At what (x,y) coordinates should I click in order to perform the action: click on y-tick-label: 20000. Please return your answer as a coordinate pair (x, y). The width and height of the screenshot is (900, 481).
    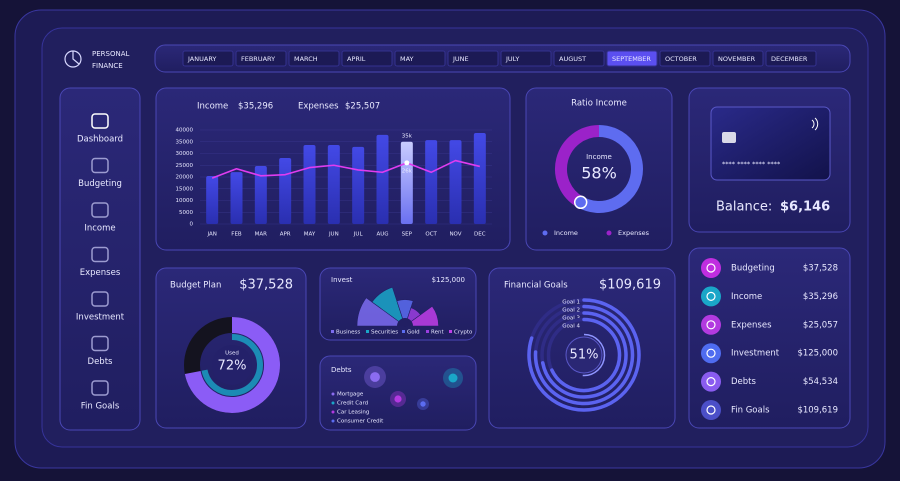
    Looking at the image, I should click on (185, 178).